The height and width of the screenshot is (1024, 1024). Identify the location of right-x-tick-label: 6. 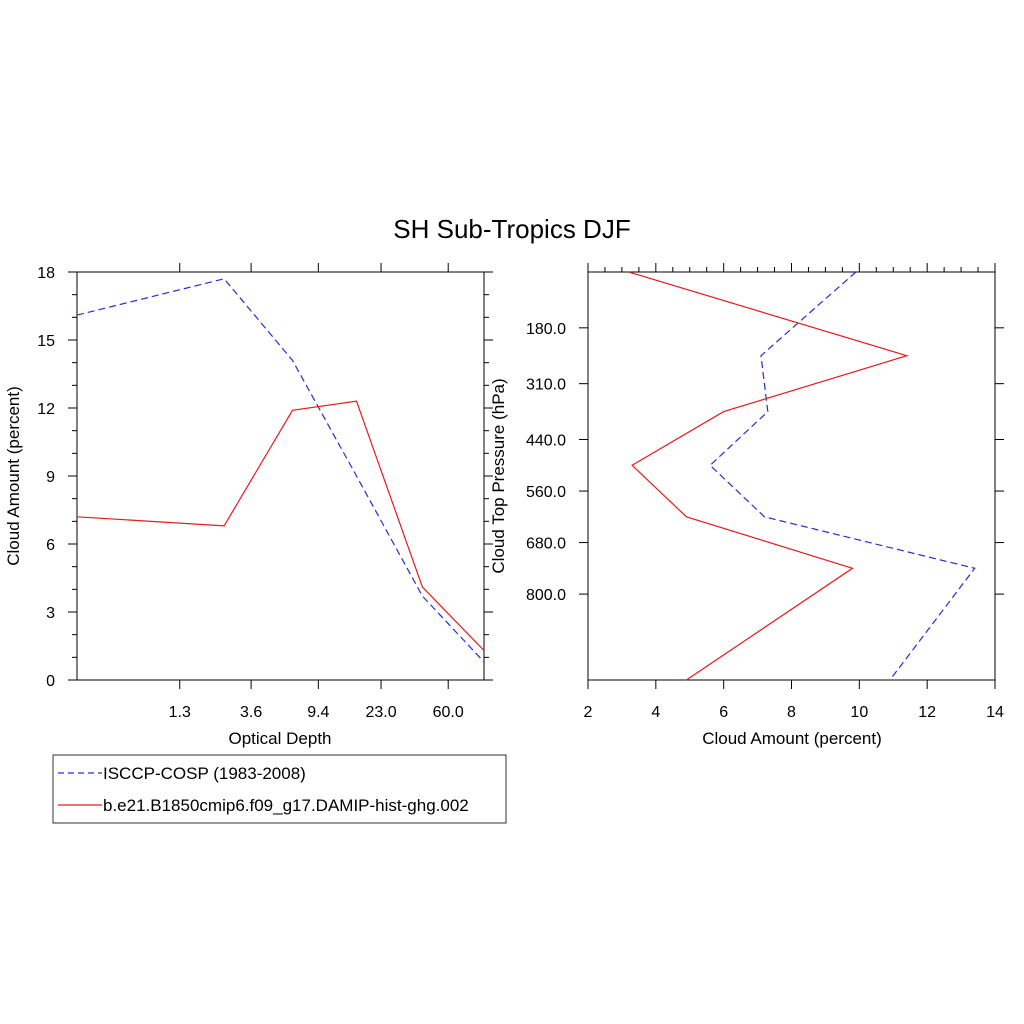
(723, 712).